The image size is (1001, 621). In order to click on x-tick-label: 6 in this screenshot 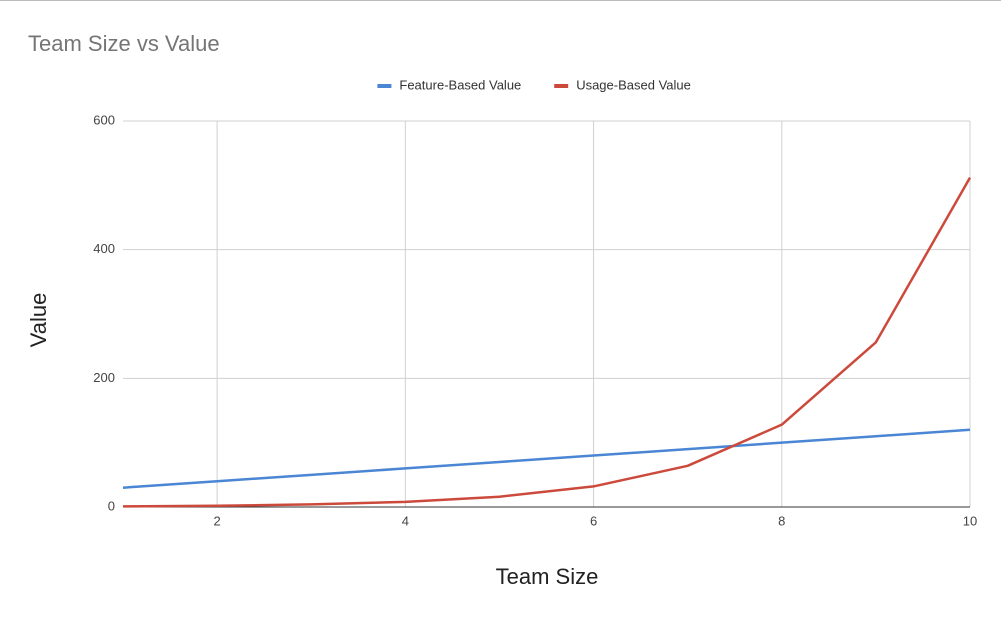, I will do `click(593, 520)`.